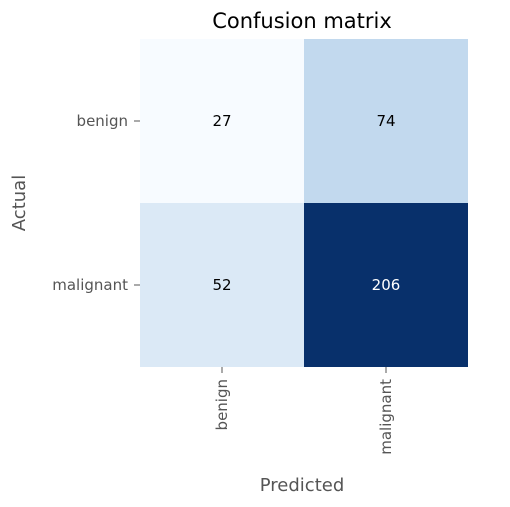 This screenshot has width=510, height=507. What do you see at coordinates (96, 203) in the screenshot?
I see `y-axis-ticks: benign malignant` at bounding box center [96, 203].